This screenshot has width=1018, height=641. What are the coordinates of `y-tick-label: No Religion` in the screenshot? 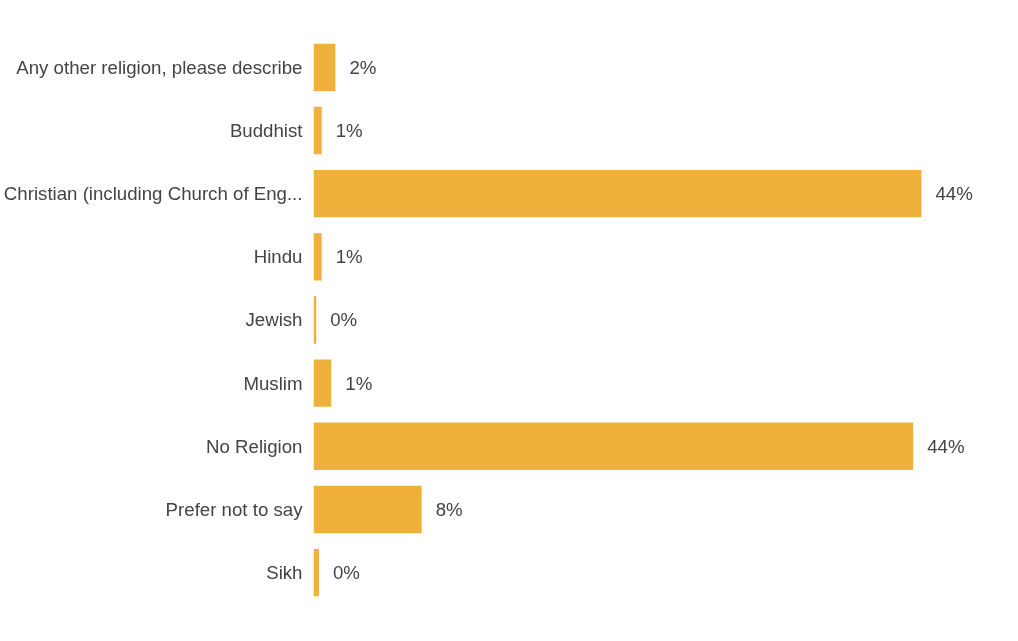 It's located at (254, 446).